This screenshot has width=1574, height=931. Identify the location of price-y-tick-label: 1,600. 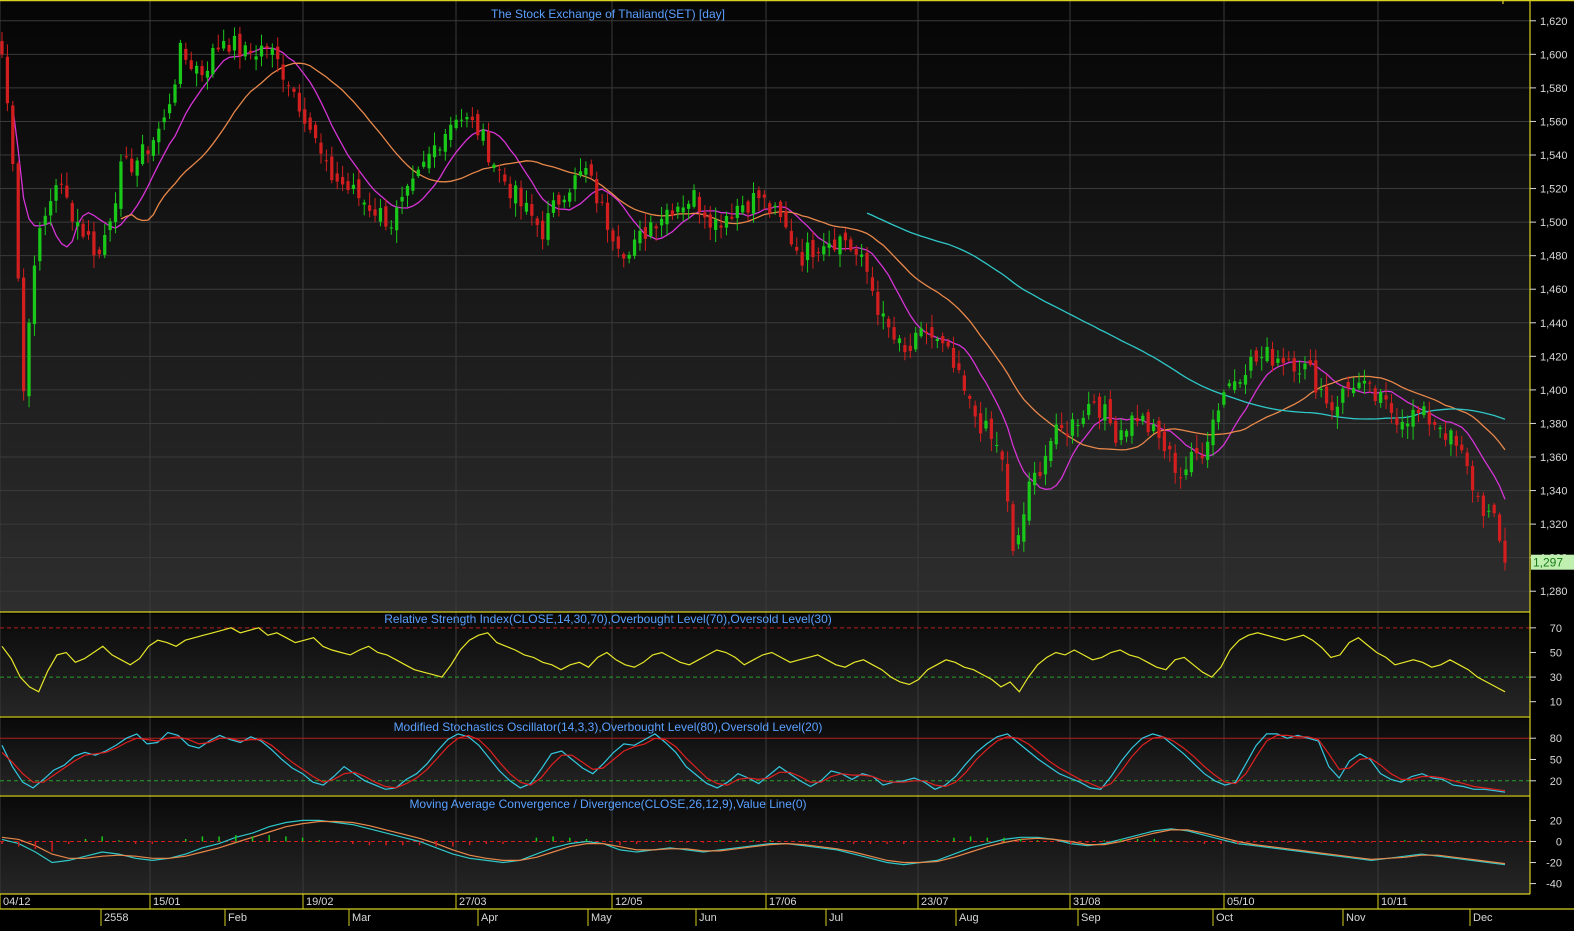
(1554, 55).